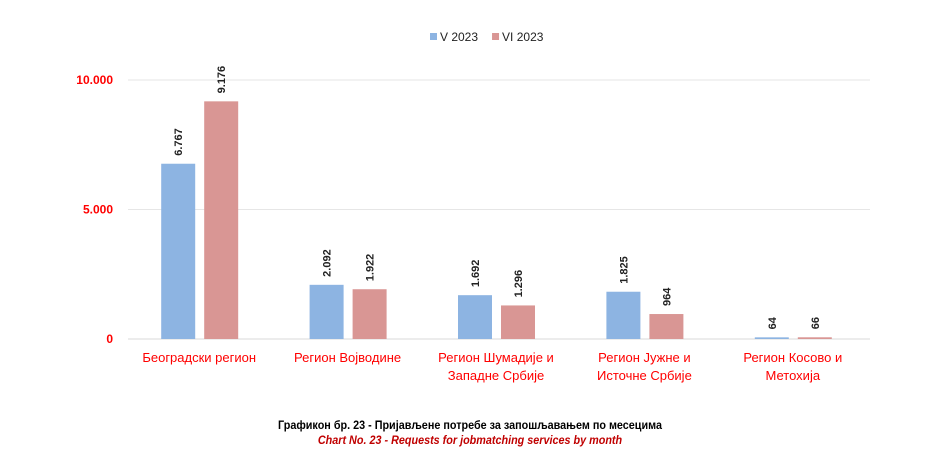 The width and height of the screenshot is (940, 468). I want to click on x-tick-label: Западне Србије, so click(496, 375).